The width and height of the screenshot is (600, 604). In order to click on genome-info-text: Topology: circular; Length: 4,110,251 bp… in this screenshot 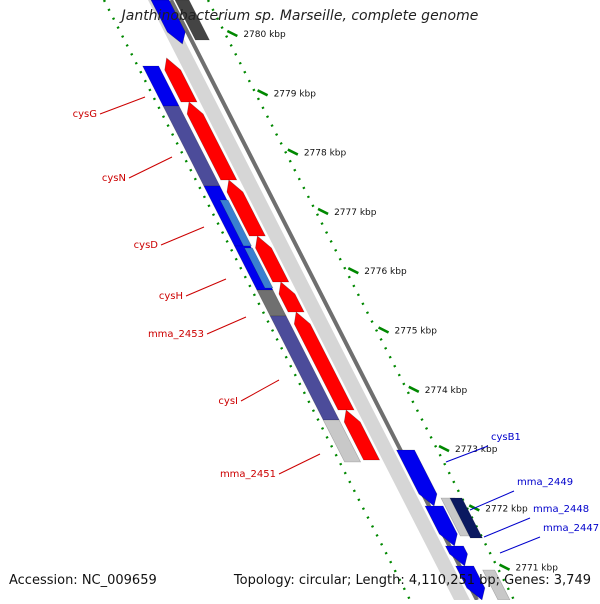, I will do `click(412, 580)`.